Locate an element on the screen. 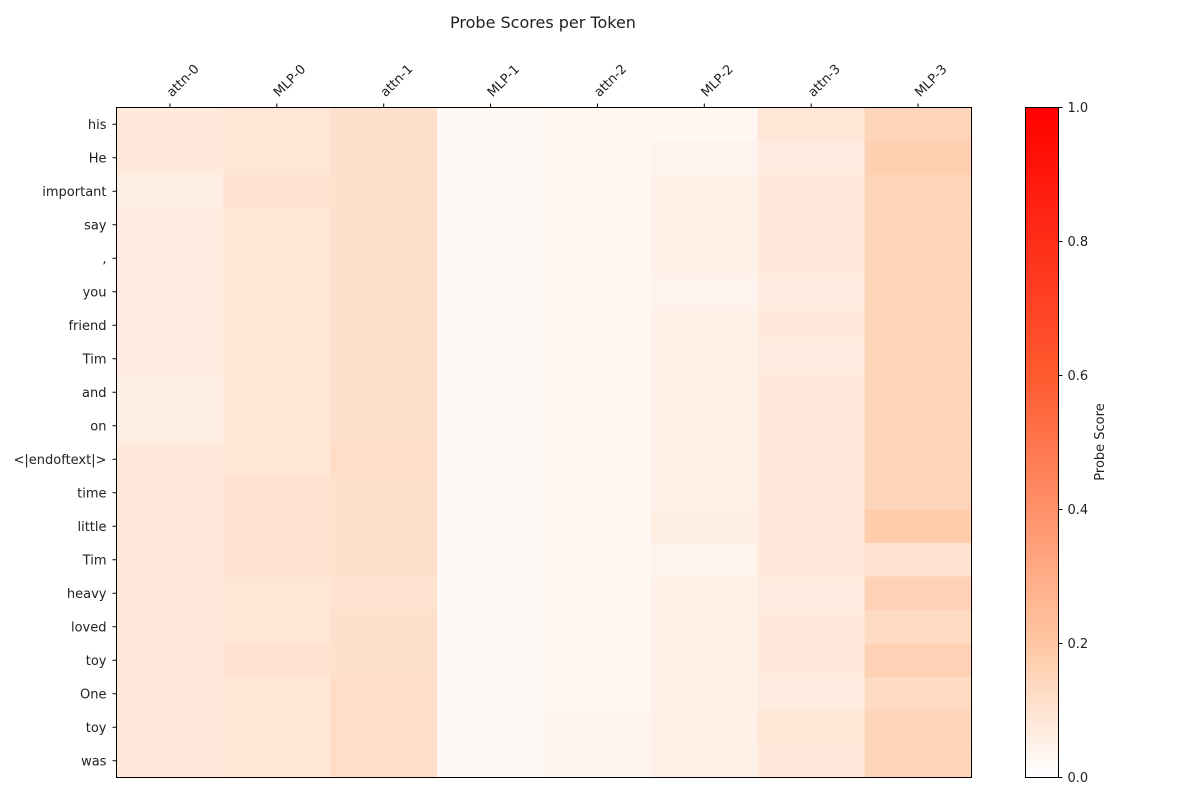  row-label: important is located at coordinates (74, 192).